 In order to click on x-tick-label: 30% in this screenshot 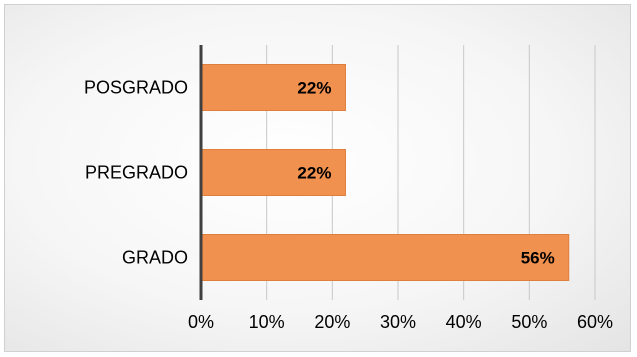, I will do `click(398, 322)`.